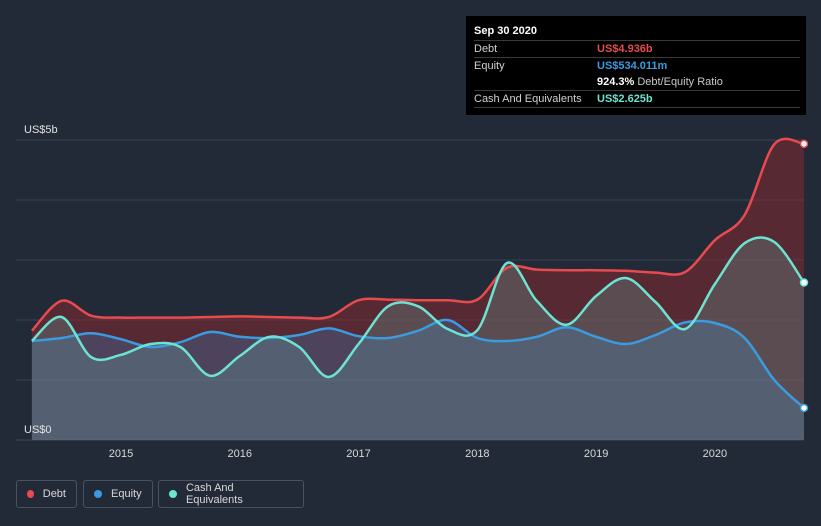 The width and height of the screenshot is (821, 526). Describe the element at coordinates (486, 49) in the screenshot. I see `tooltip-label-debt: Debt` at that location.